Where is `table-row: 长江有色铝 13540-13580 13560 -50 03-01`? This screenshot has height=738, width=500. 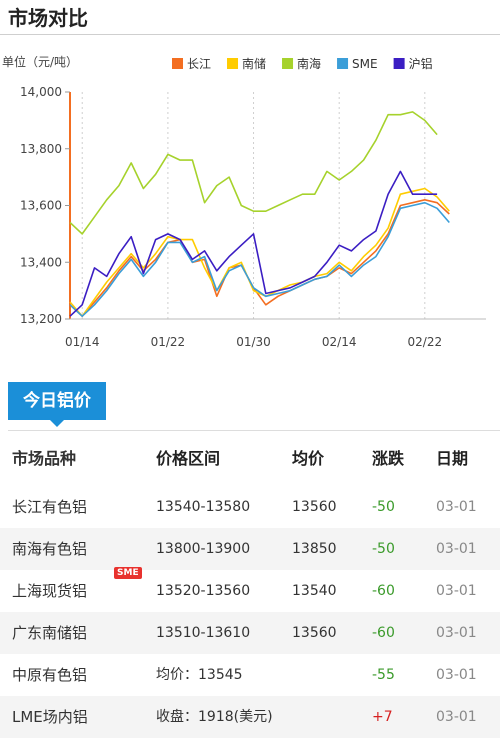
table-row: 长江有色铝 13540-13580 13560 -50 03-01 is located at coordinates (250, 507).